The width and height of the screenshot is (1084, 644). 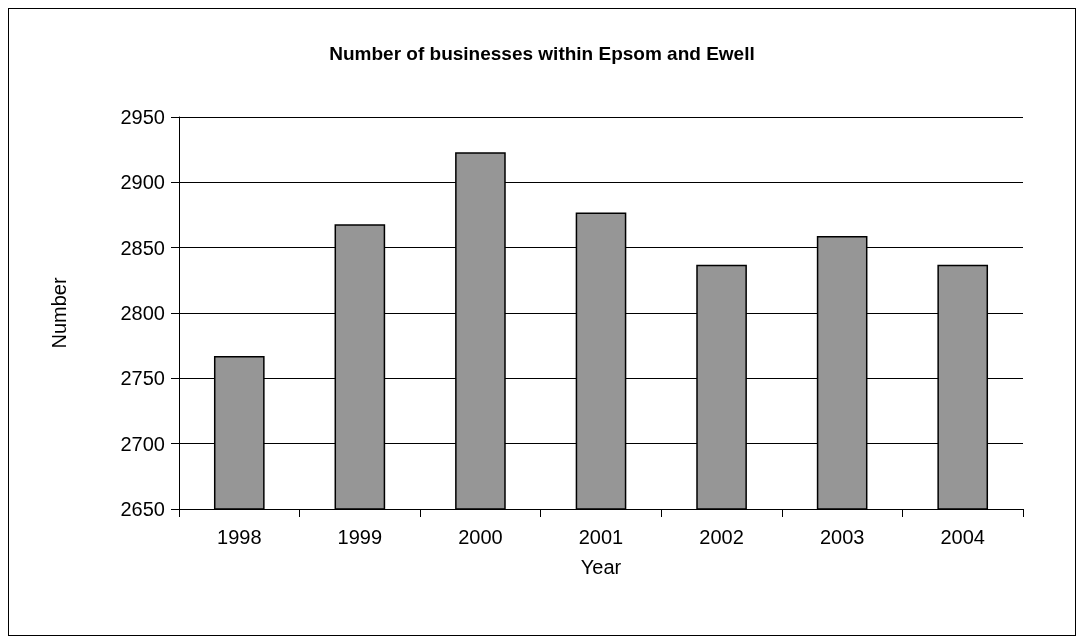 What do you see at coordinates (59, 313) in the screenshot?
I see `y-axis-title: Number` at bounding box center [59, 313].